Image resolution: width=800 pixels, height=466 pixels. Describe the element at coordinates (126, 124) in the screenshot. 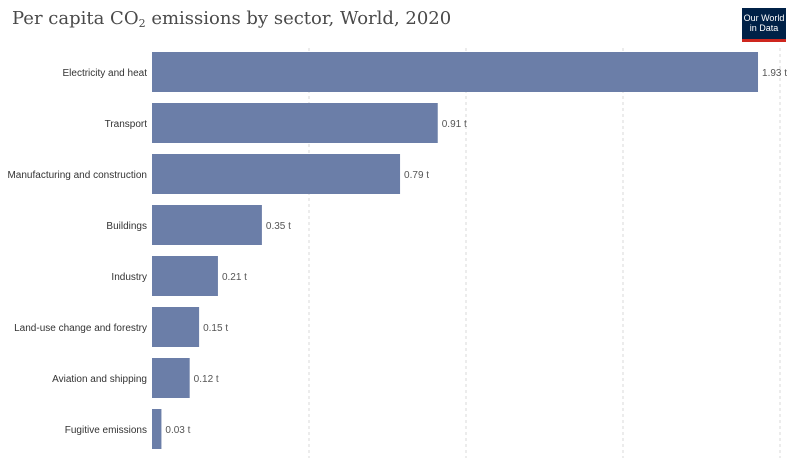

I see `category-label: Transport` at that location.